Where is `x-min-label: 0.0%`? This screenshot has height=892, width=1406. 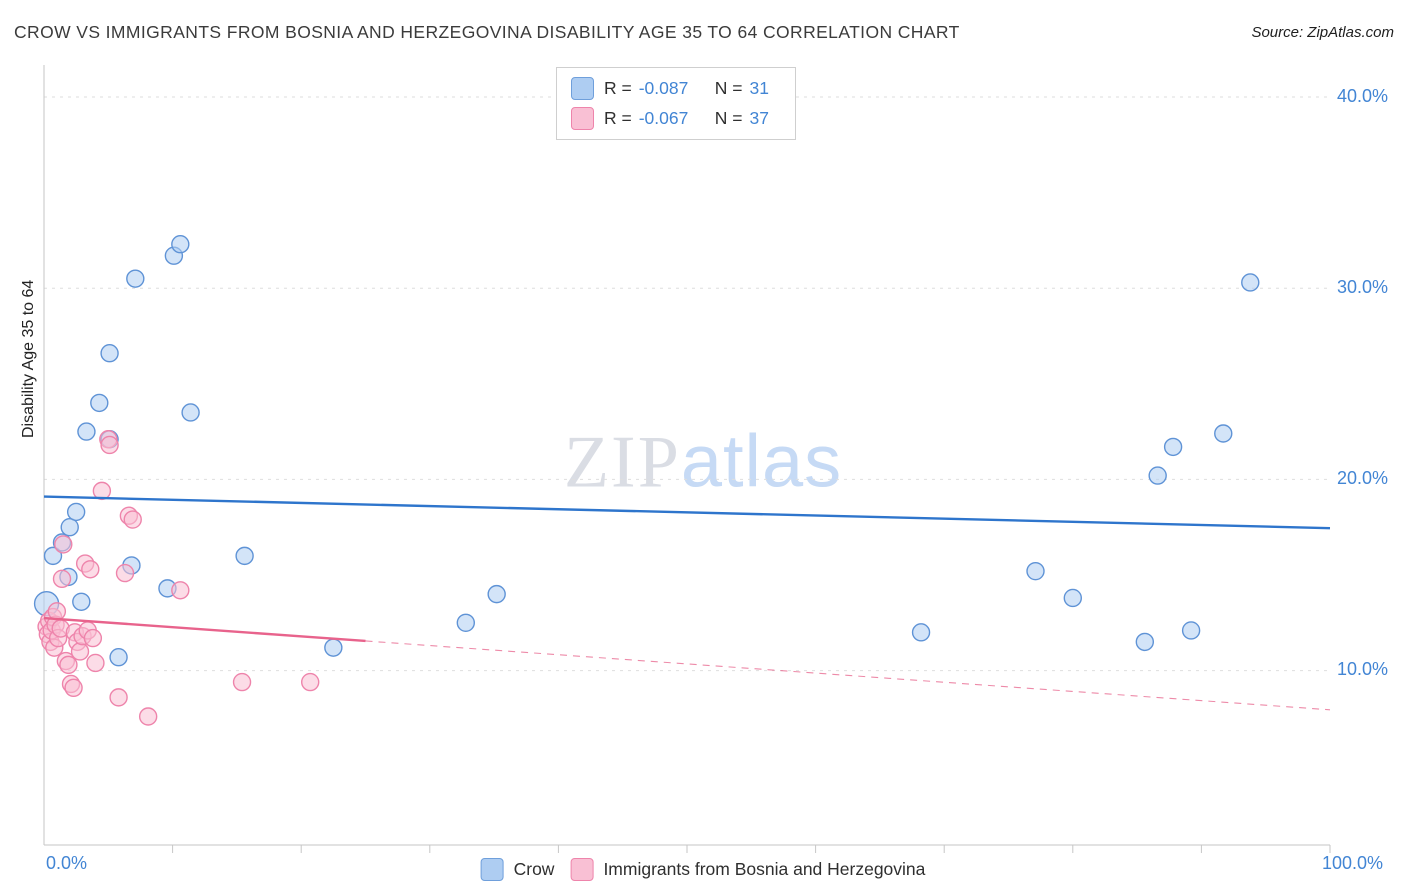
x-min-label: 0.0% is located at coordinates (67, 863).